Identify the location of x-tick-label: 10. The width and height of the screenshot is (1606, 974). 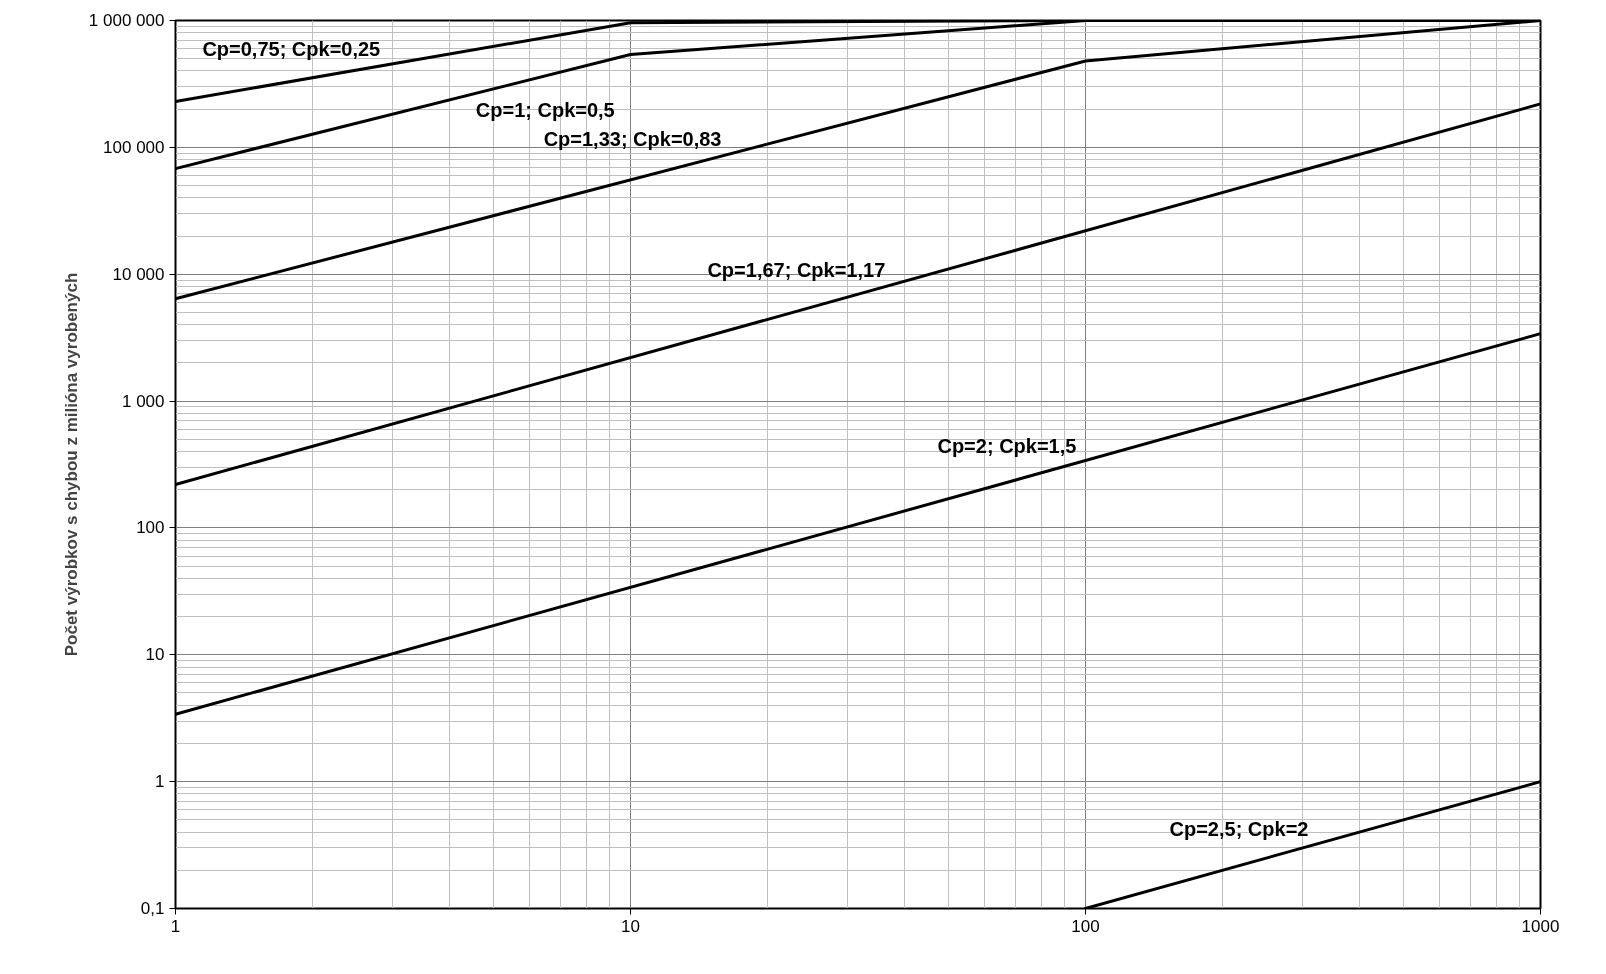
(630, 926).